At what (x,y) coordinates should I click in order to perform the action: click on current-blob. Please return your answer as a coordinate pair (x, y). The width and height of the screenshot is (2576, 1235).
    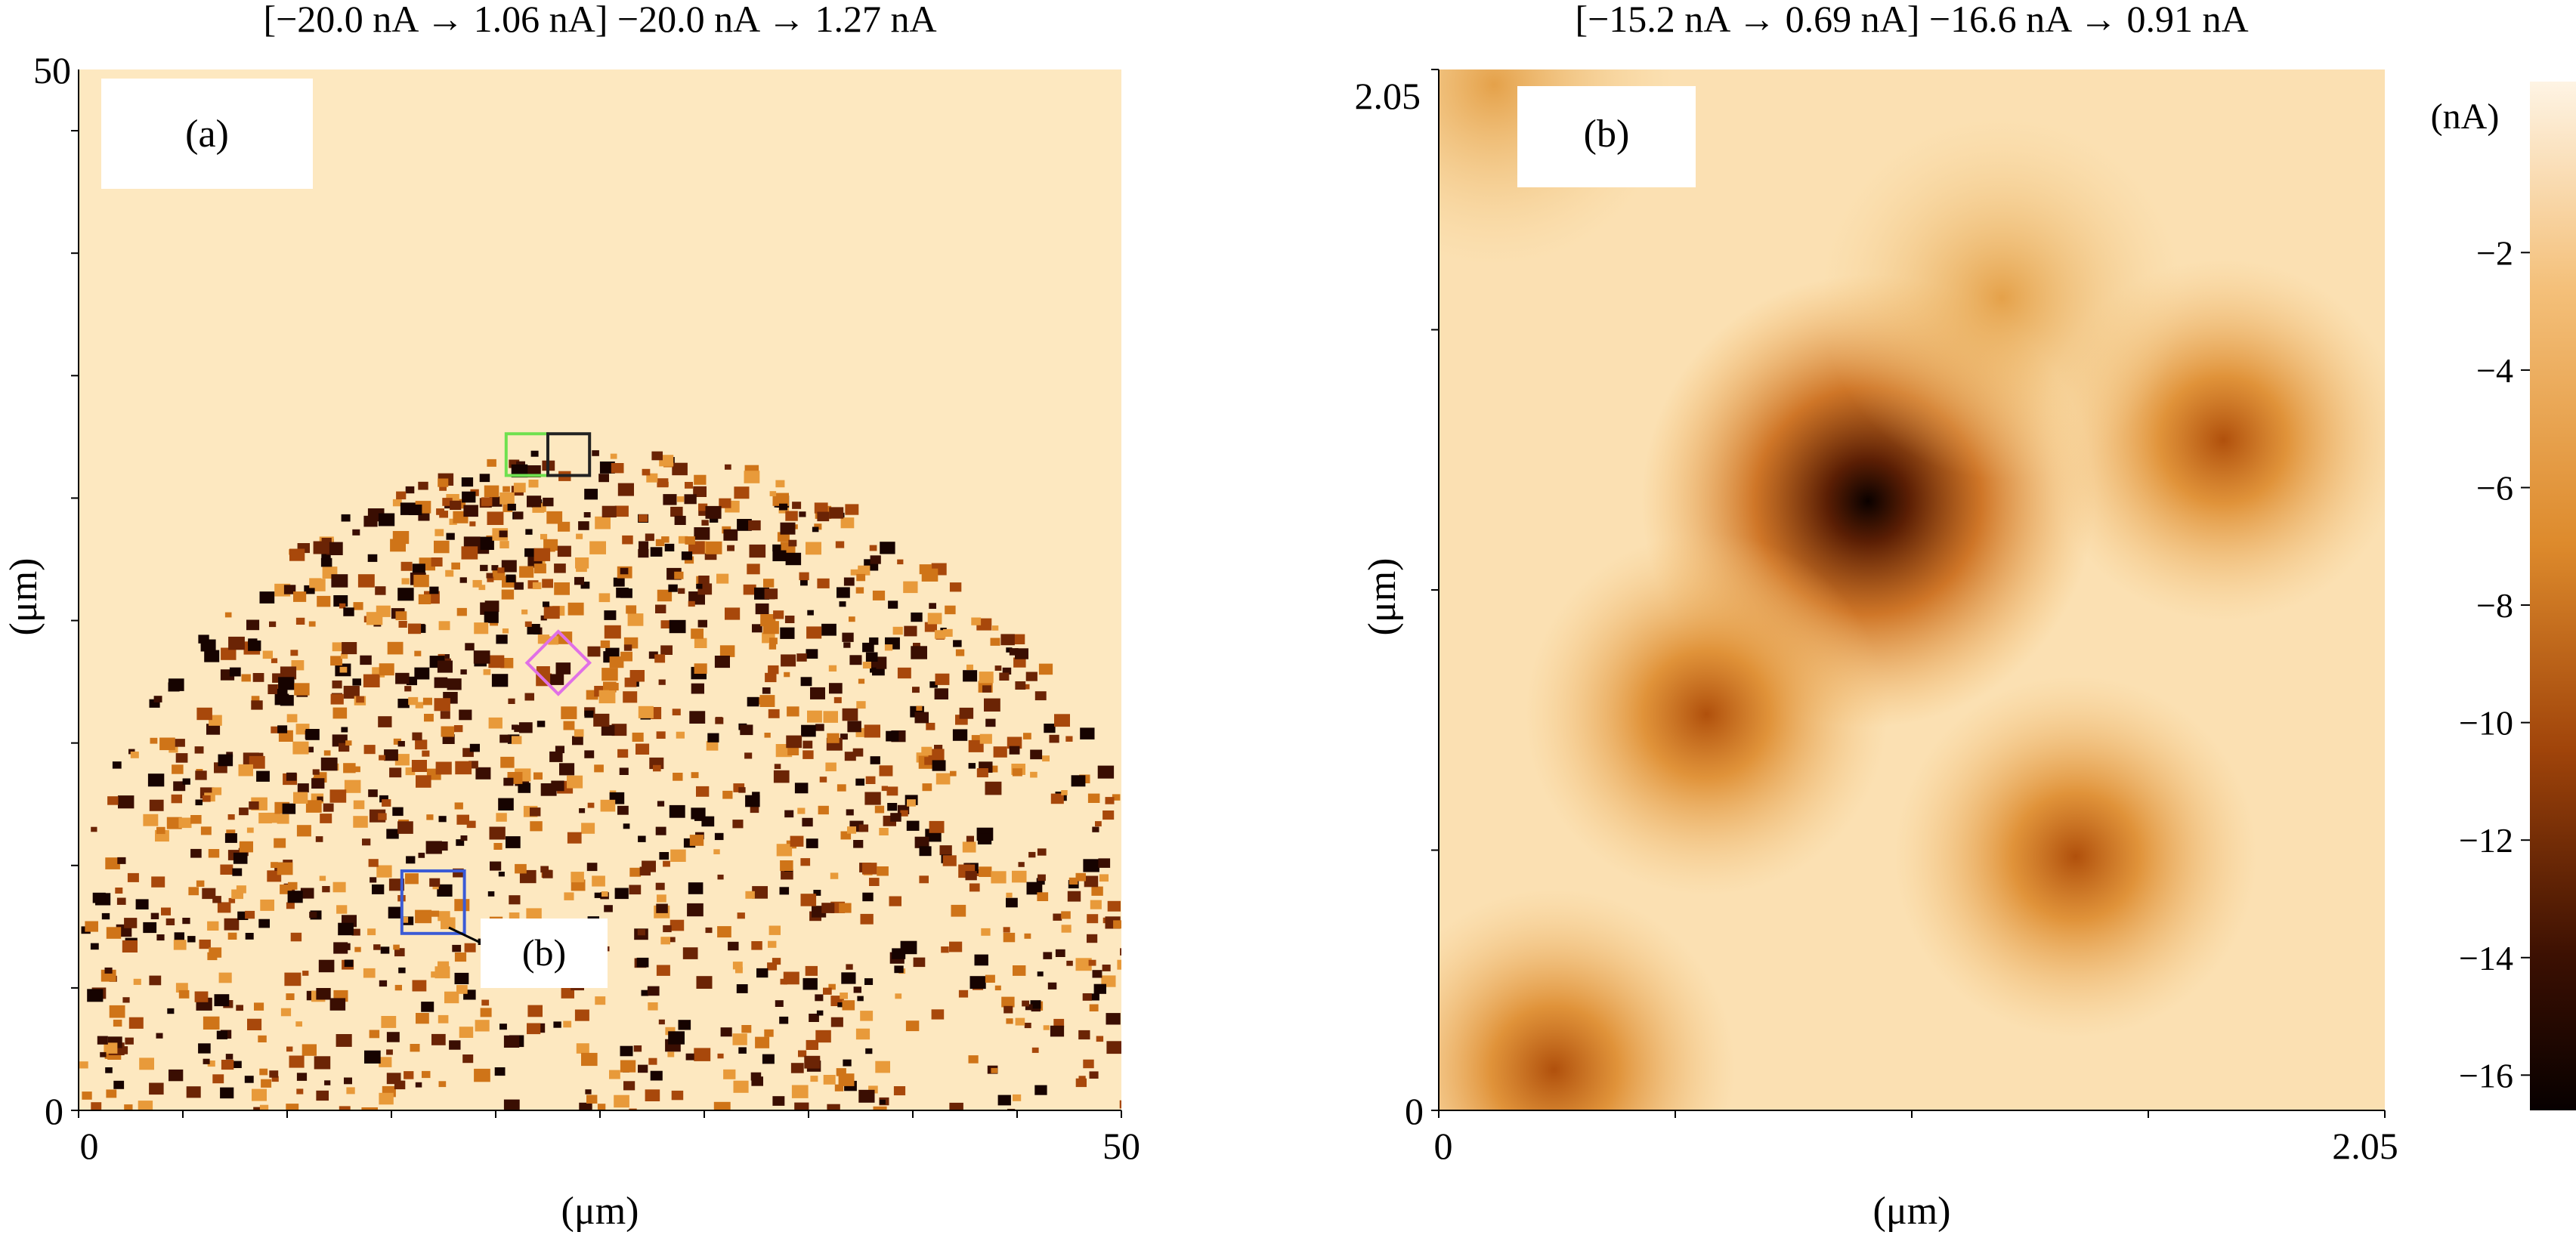
    Looking at the image, I should click on (1707, 714).